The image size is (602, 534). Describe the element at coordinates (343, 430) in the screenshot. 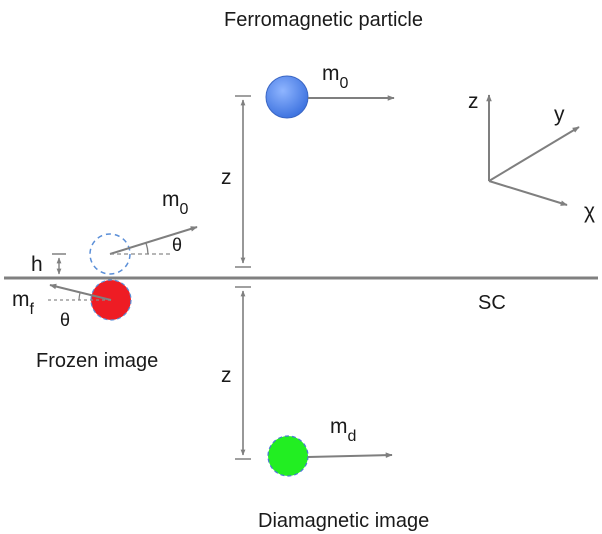

I see `md-label: md` at that location.